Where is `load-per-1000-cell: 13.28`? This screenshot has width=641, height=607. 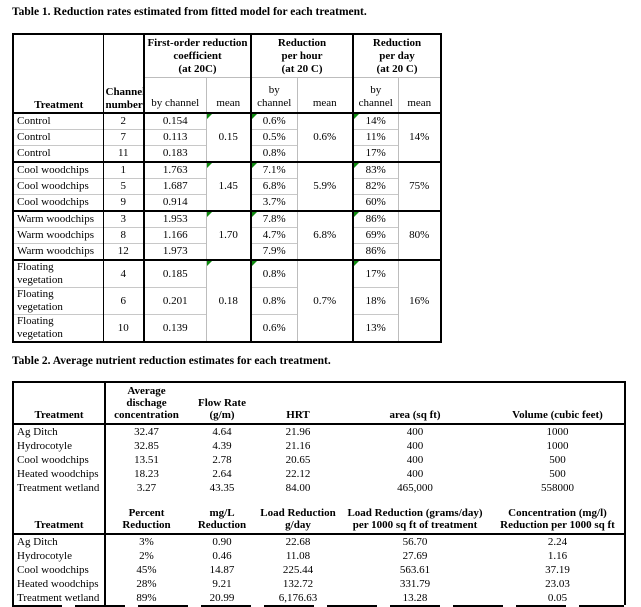 load-per-1000-cell: 13.28 is located at coordinates (415, 597).